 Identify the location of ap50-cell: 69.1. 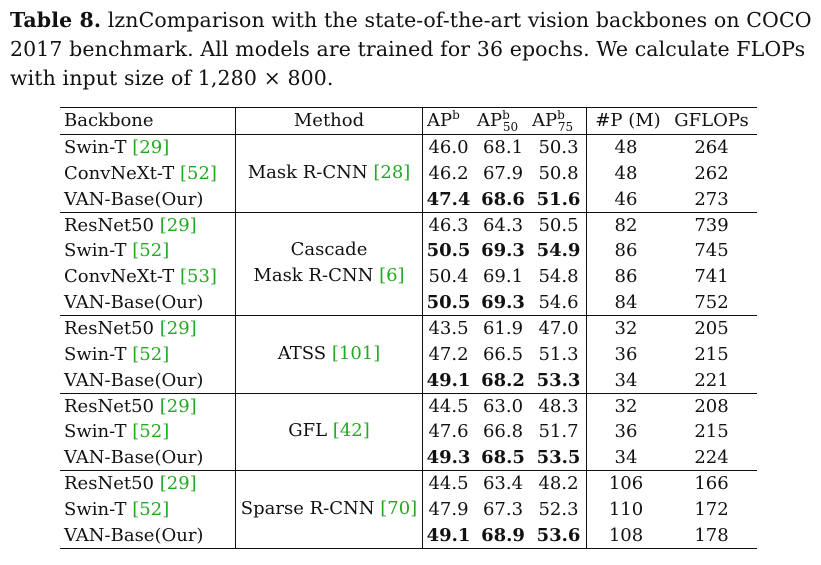
(503, 277).